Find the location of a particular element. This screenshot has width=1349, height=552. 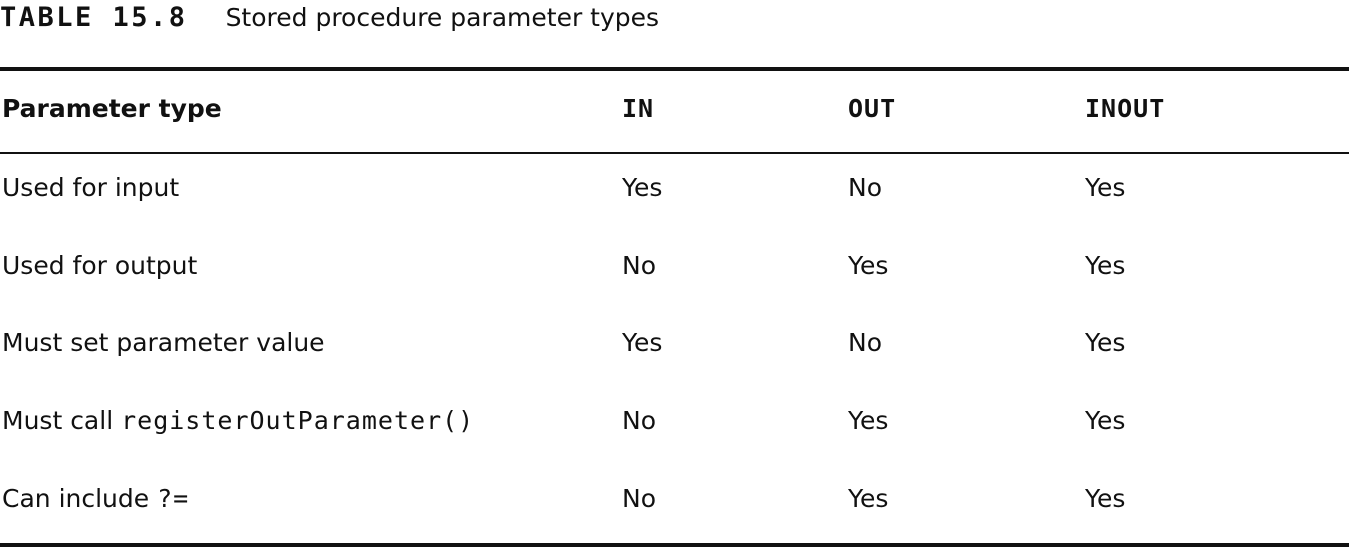

header-in: IN is located at coordinates (638, 108).